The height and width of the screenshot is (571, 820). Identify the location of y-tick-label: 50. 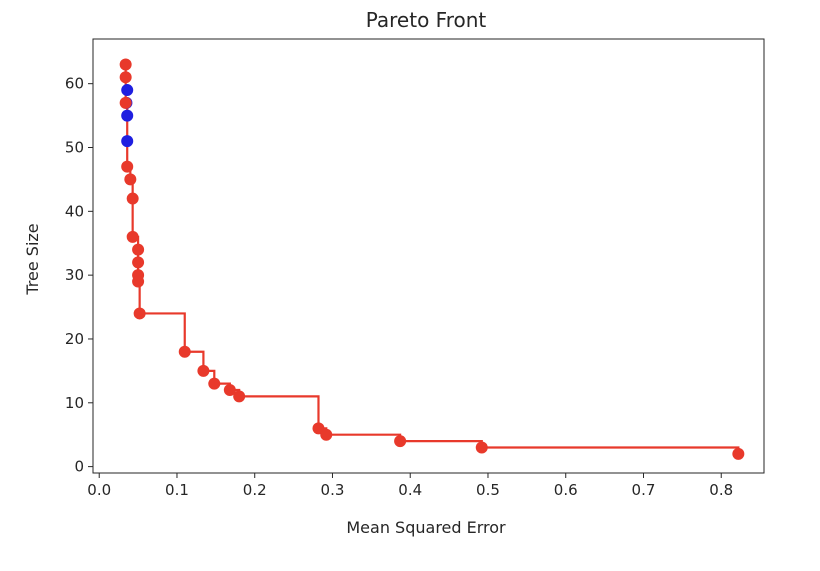
(74, 148).